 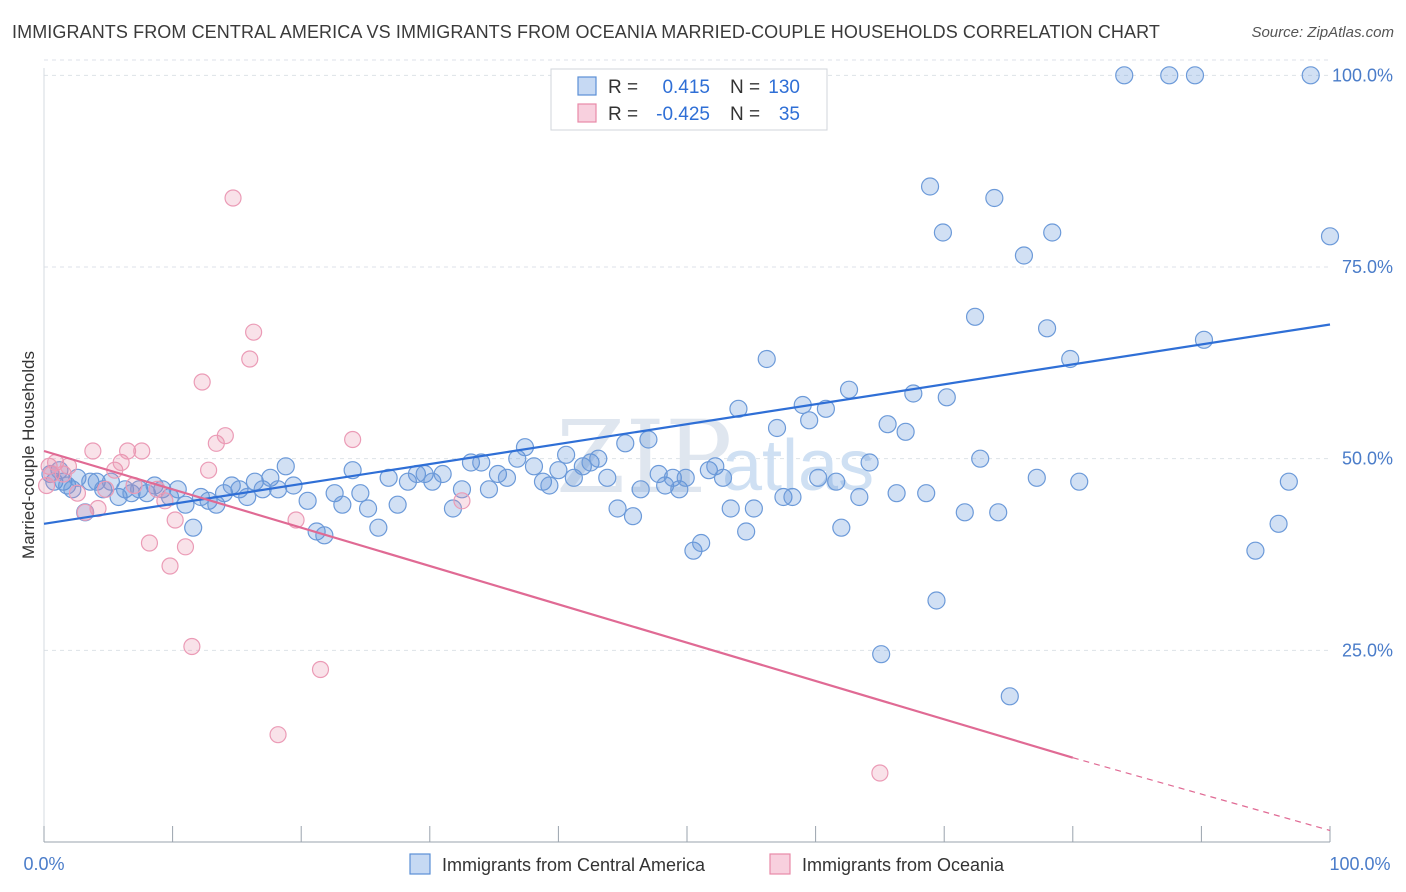 I want to click on y-tick-label: 75.0%, so click(x=1367, y=267).